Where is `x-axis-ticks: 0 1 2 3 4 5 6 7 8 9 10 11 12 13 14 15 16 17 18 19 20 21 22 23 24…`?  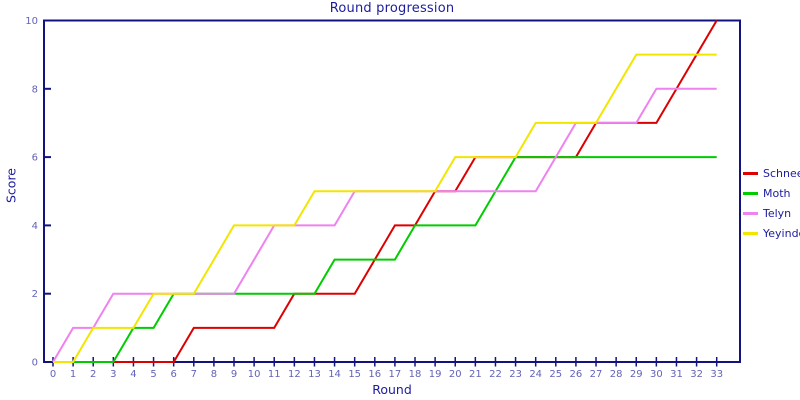
x-axis-ticks: 0 1 2 3 4 5 6 7 8 9 10 11 12 13 14 15 16 17 18 19 20 21 22 23 24… is located at coordinates (386, 368).